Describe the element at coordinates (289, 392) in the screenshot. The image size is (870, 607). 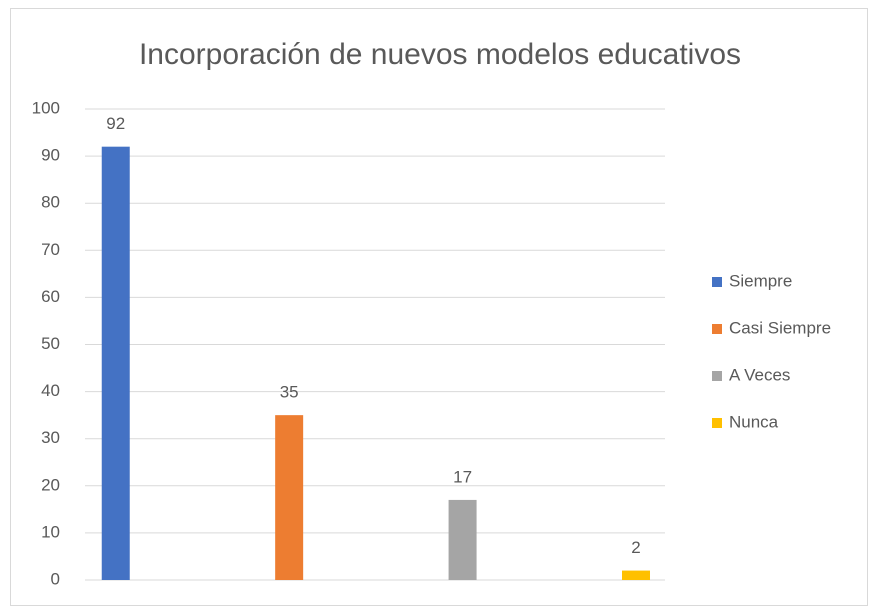
I see `data-label: 35` at that location.